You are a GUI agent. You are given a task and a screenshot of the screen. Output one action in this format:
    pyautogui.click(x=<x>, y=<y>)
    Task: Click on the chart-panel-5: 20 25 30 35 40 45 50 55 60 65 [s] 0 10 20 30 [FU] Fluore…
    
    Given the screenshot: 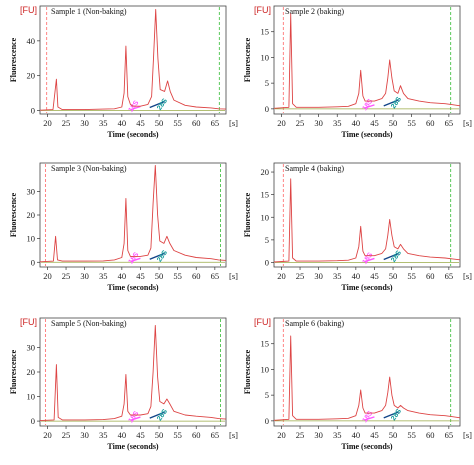 What is the action you would take?
    pyautogui.click(x=123, y=384)
    